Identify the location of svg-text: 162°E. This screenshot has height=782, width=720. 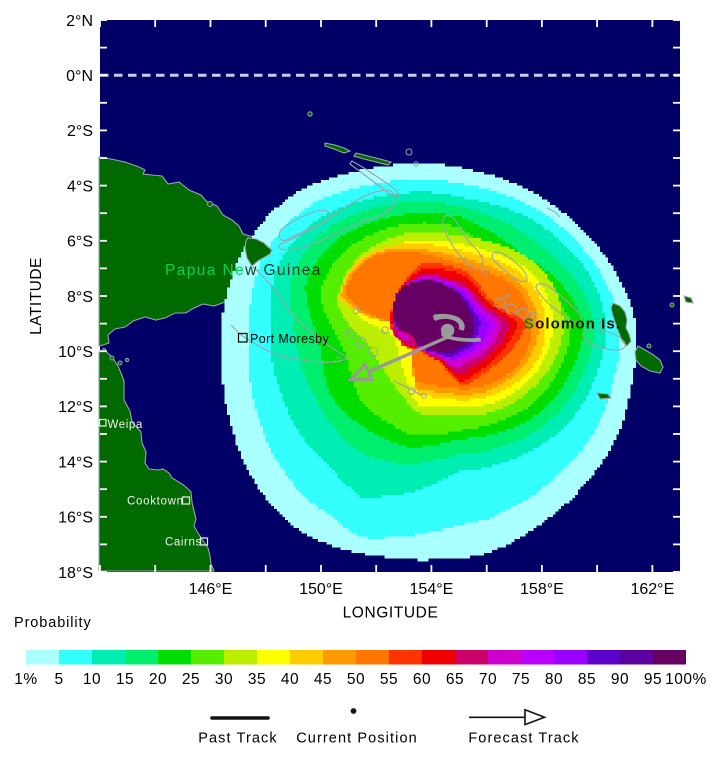
(652, 589).